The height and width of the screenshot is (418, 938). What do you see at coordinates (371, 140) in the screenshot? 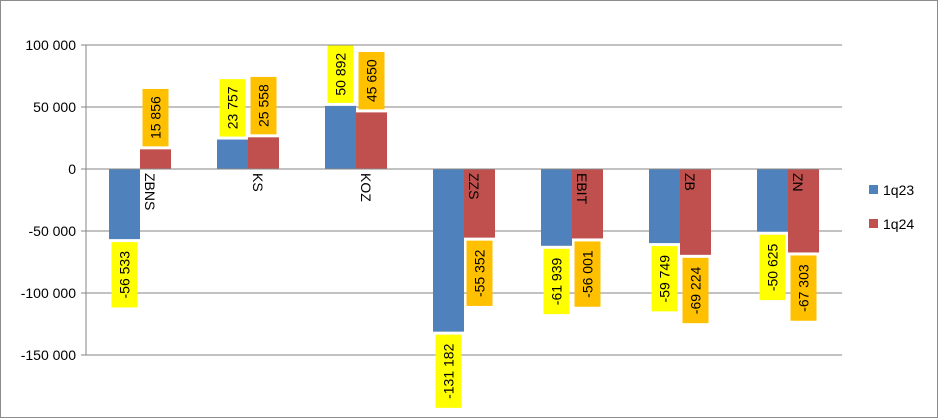
I see `bar-1q24-KOZ` at bounding box center [371, 140].